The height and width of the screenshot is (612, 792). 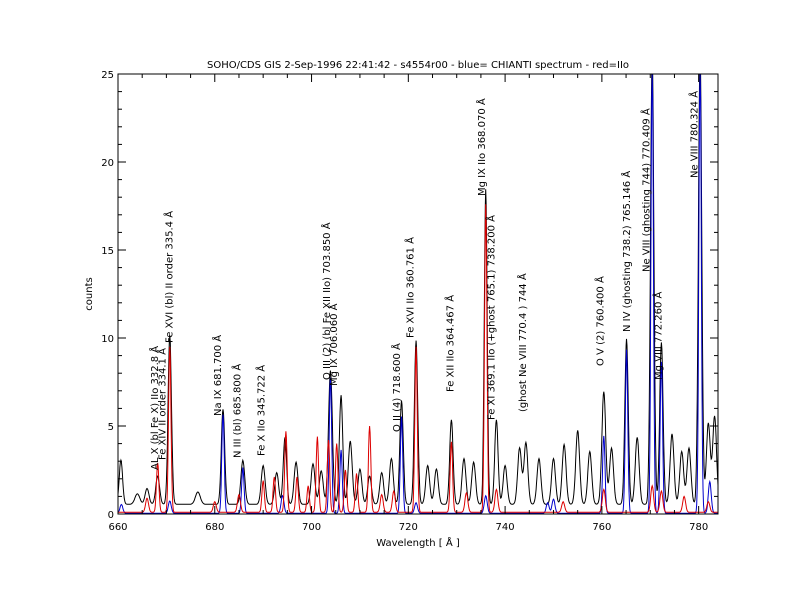 What do you see at coordinates (169, 277) in the screenshot?
I see `line-annotation: Fe XVI (bl) II order 335.4 Å` at bounding box center [169, 277].